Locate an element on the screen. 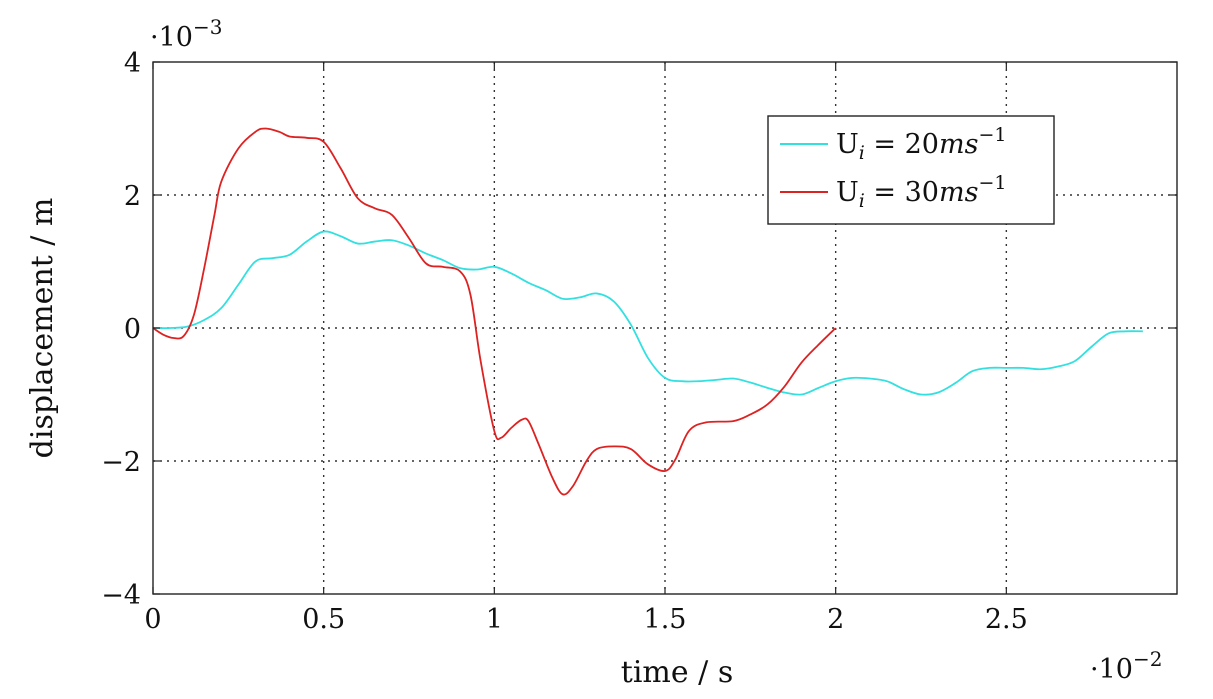 This screenshot has height=699, width=1213. x-axis-multiplier: ·10−2 is located at coordinates (1126, 666).